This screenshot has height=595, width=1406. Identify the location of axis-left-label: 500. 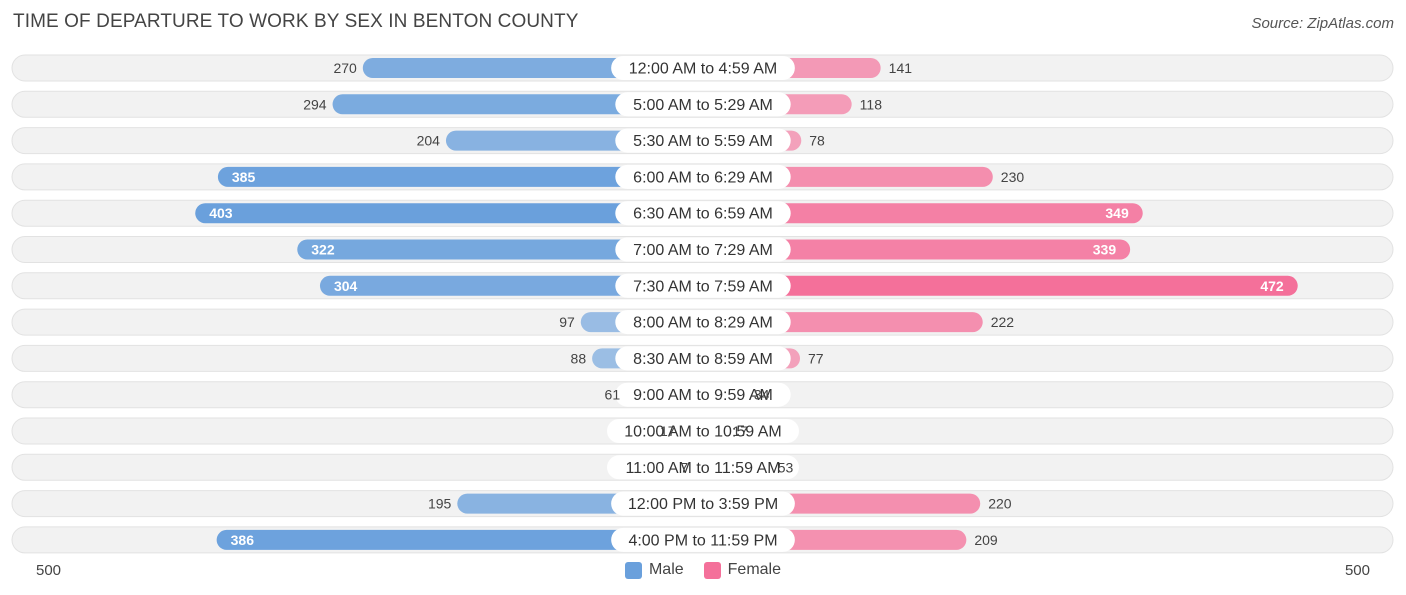
(49, 570).